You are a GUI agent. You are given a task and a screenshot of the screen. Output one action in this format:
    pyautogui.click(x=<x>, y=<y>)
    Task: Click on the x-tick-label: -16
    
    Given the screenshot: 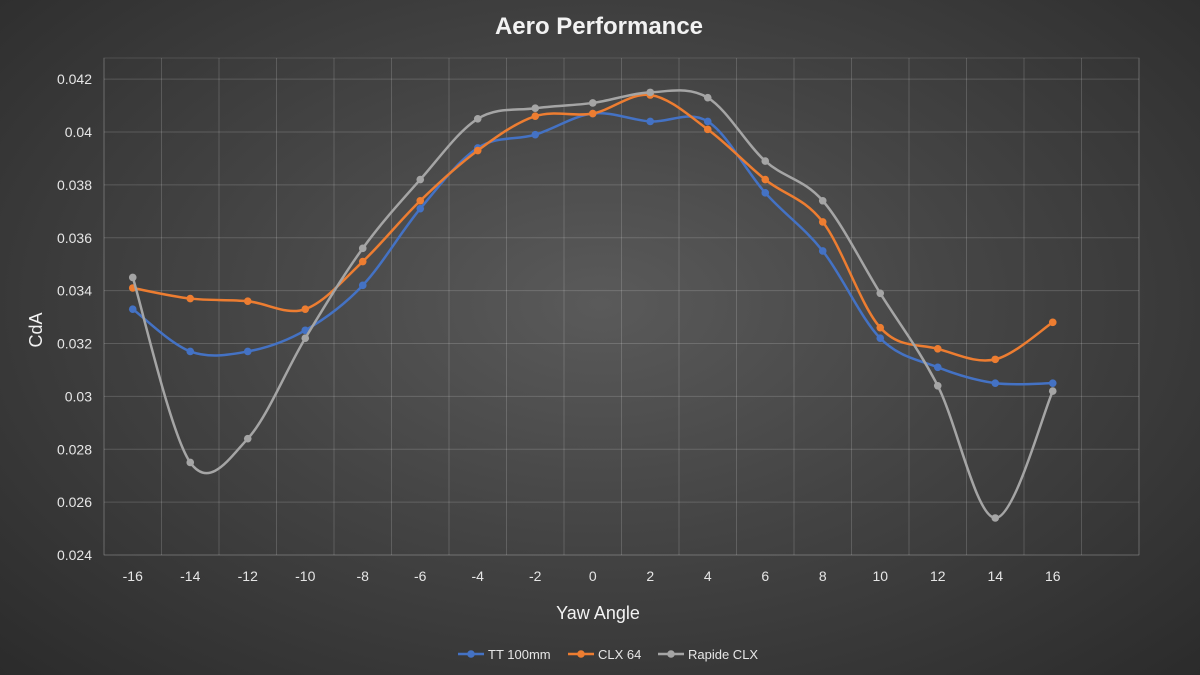 What is the action you would take?
    pyautogui.click(x=133, y=576)
    